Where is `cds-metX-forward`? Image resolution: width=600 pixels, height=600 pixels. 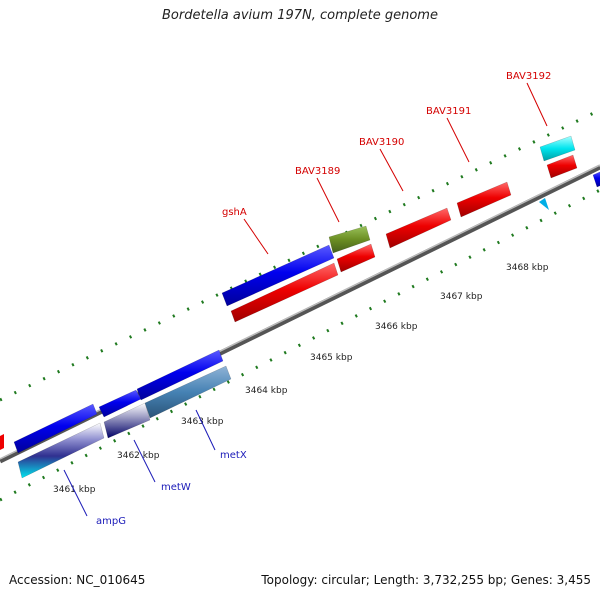 cds-metX-forward is located at coordinates (180, 375).